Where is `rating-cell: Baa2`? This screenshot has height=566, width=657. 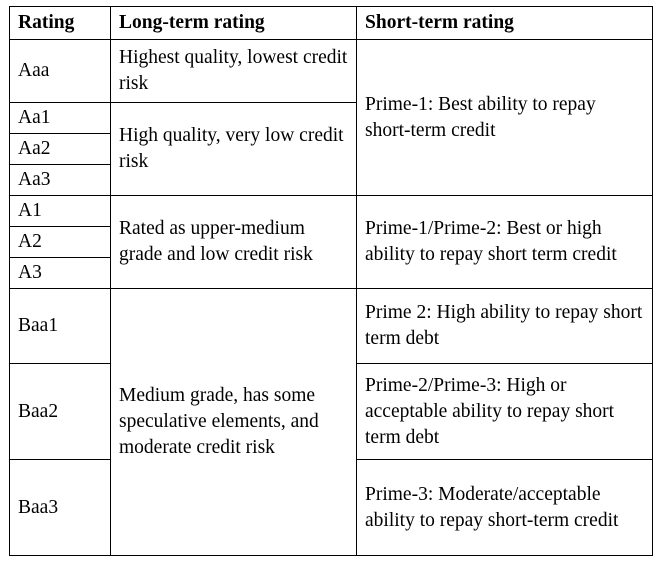 rating-cell: Baa2 is located at coordinates (60, 411).